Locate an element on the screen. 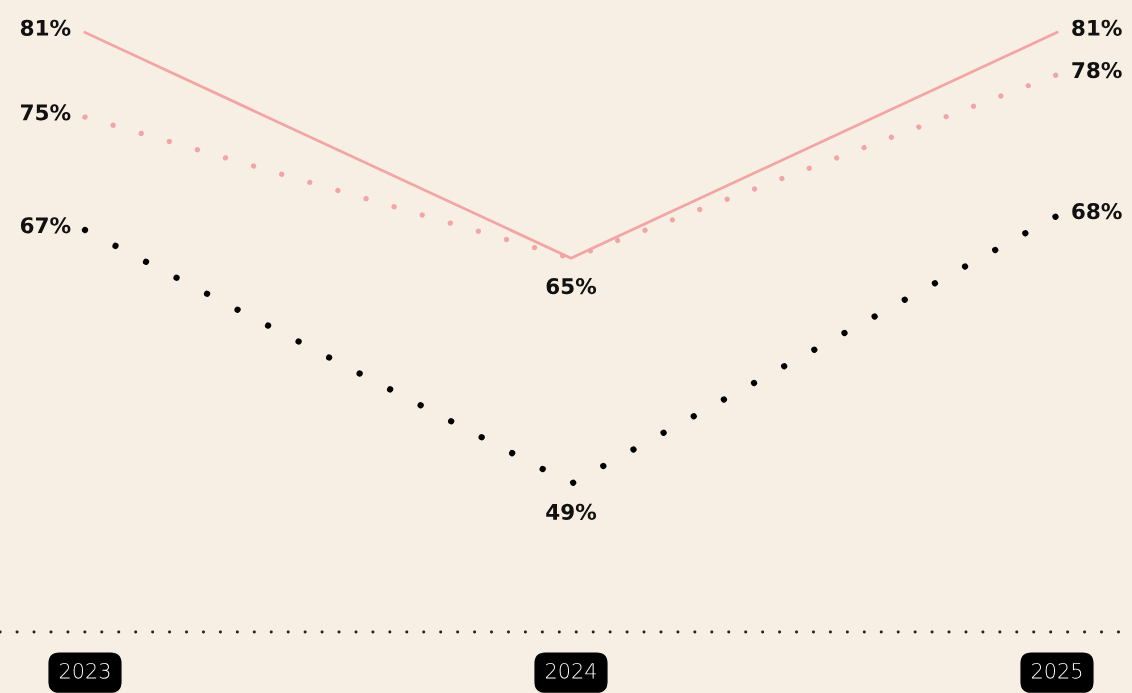 The image size is (1132, 693). data-label: 78% is located at coordinates (1097, 70).